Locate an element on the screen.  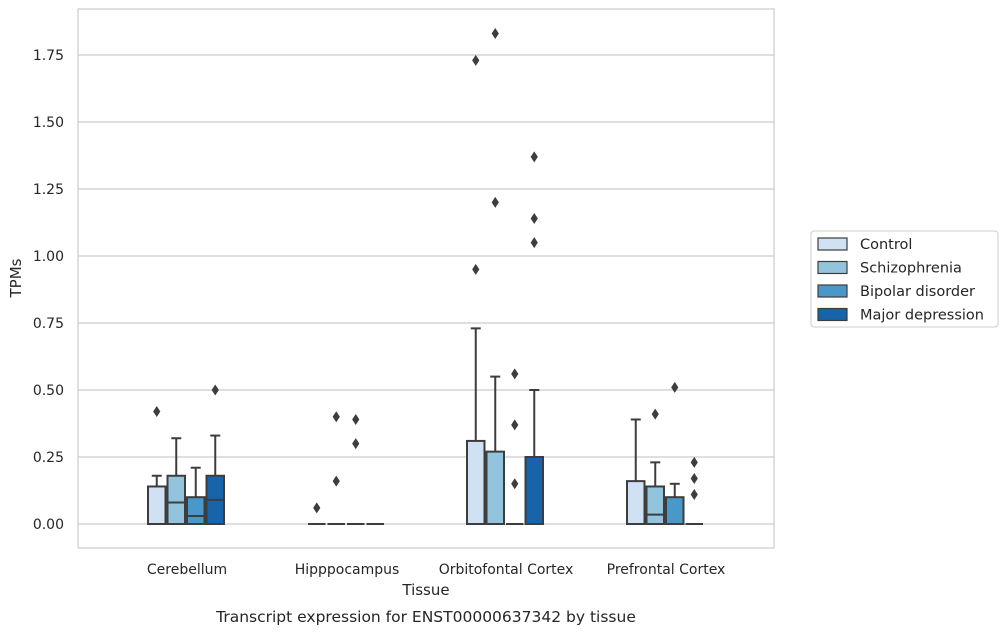
legend-label-2: Bipolar disorder is located at coordinates (917, 292).